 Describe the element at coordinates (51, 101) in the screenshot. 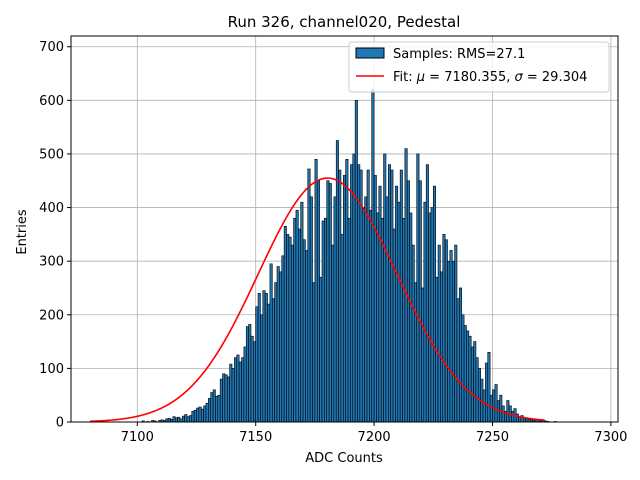

I see `y-tick-label: 600` at that location.